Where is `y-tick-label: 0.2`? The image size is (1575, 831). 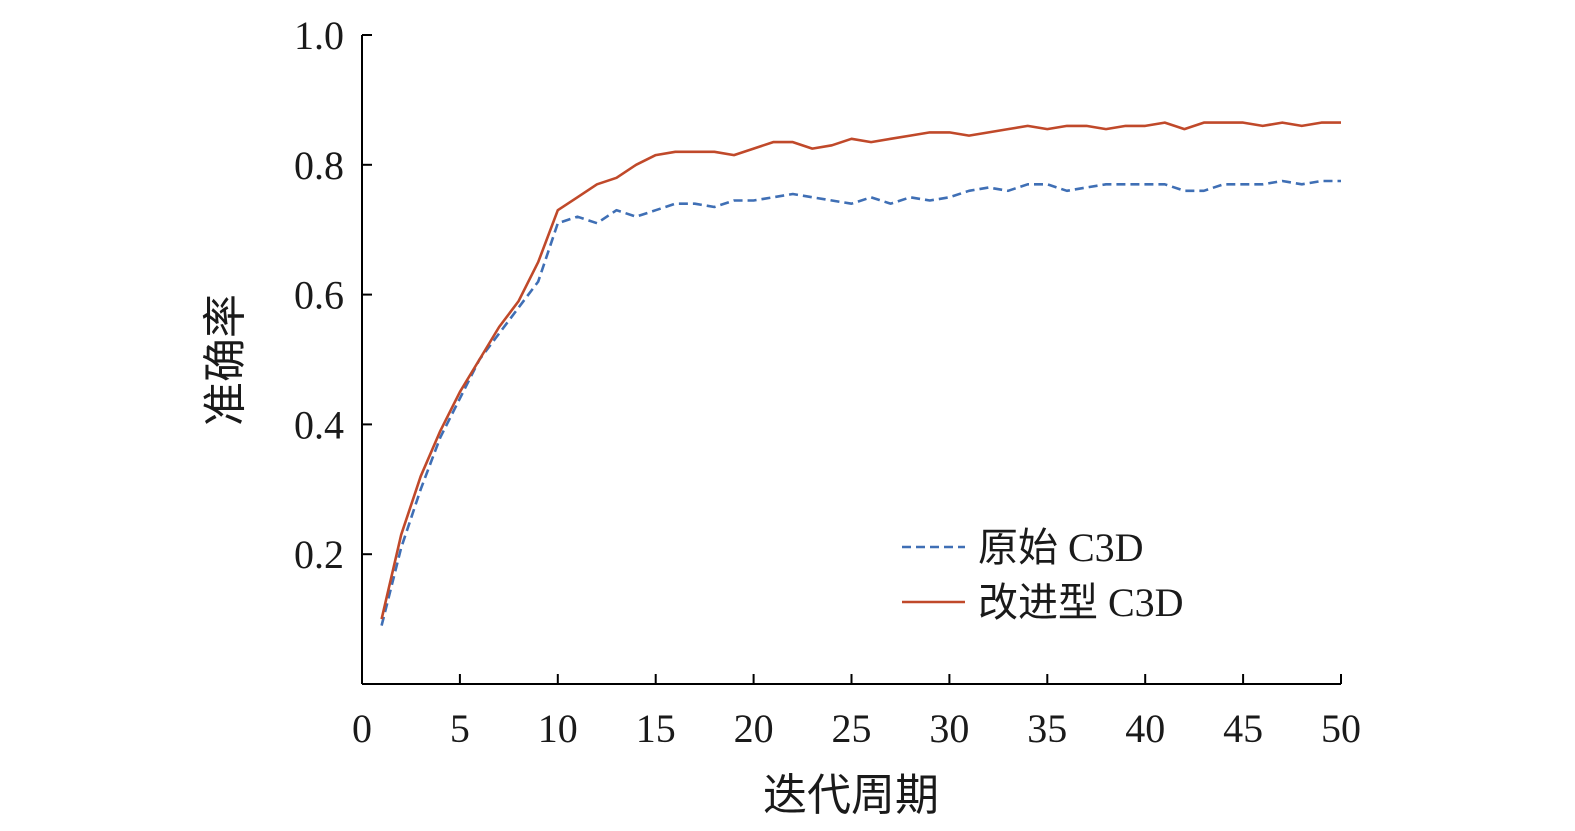 y-tick-label: 0.2 is located at coordinates (319, 554).